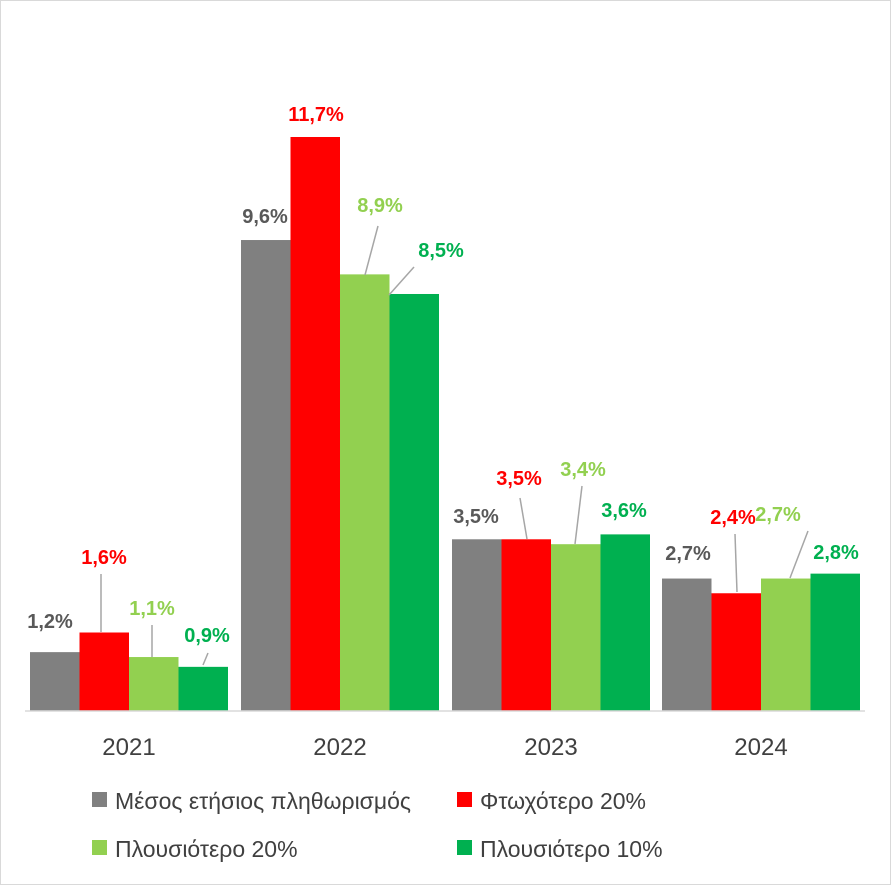 This screenshot has height=885, width=891. I want to click on category-label-2024: 2024, so click(760, 747).